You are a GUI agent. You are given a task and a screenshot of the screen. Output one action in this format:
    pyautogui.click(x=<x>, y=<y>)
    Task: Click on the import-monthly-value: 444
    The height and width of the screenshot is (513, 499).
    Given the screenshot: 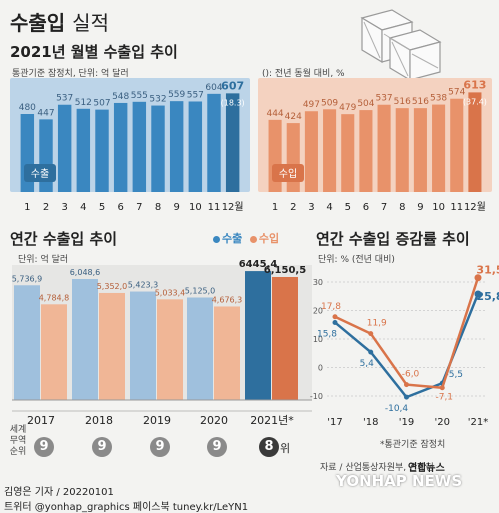 What is the action you would take?
    pyautogui.click(x=274, y=114)
    